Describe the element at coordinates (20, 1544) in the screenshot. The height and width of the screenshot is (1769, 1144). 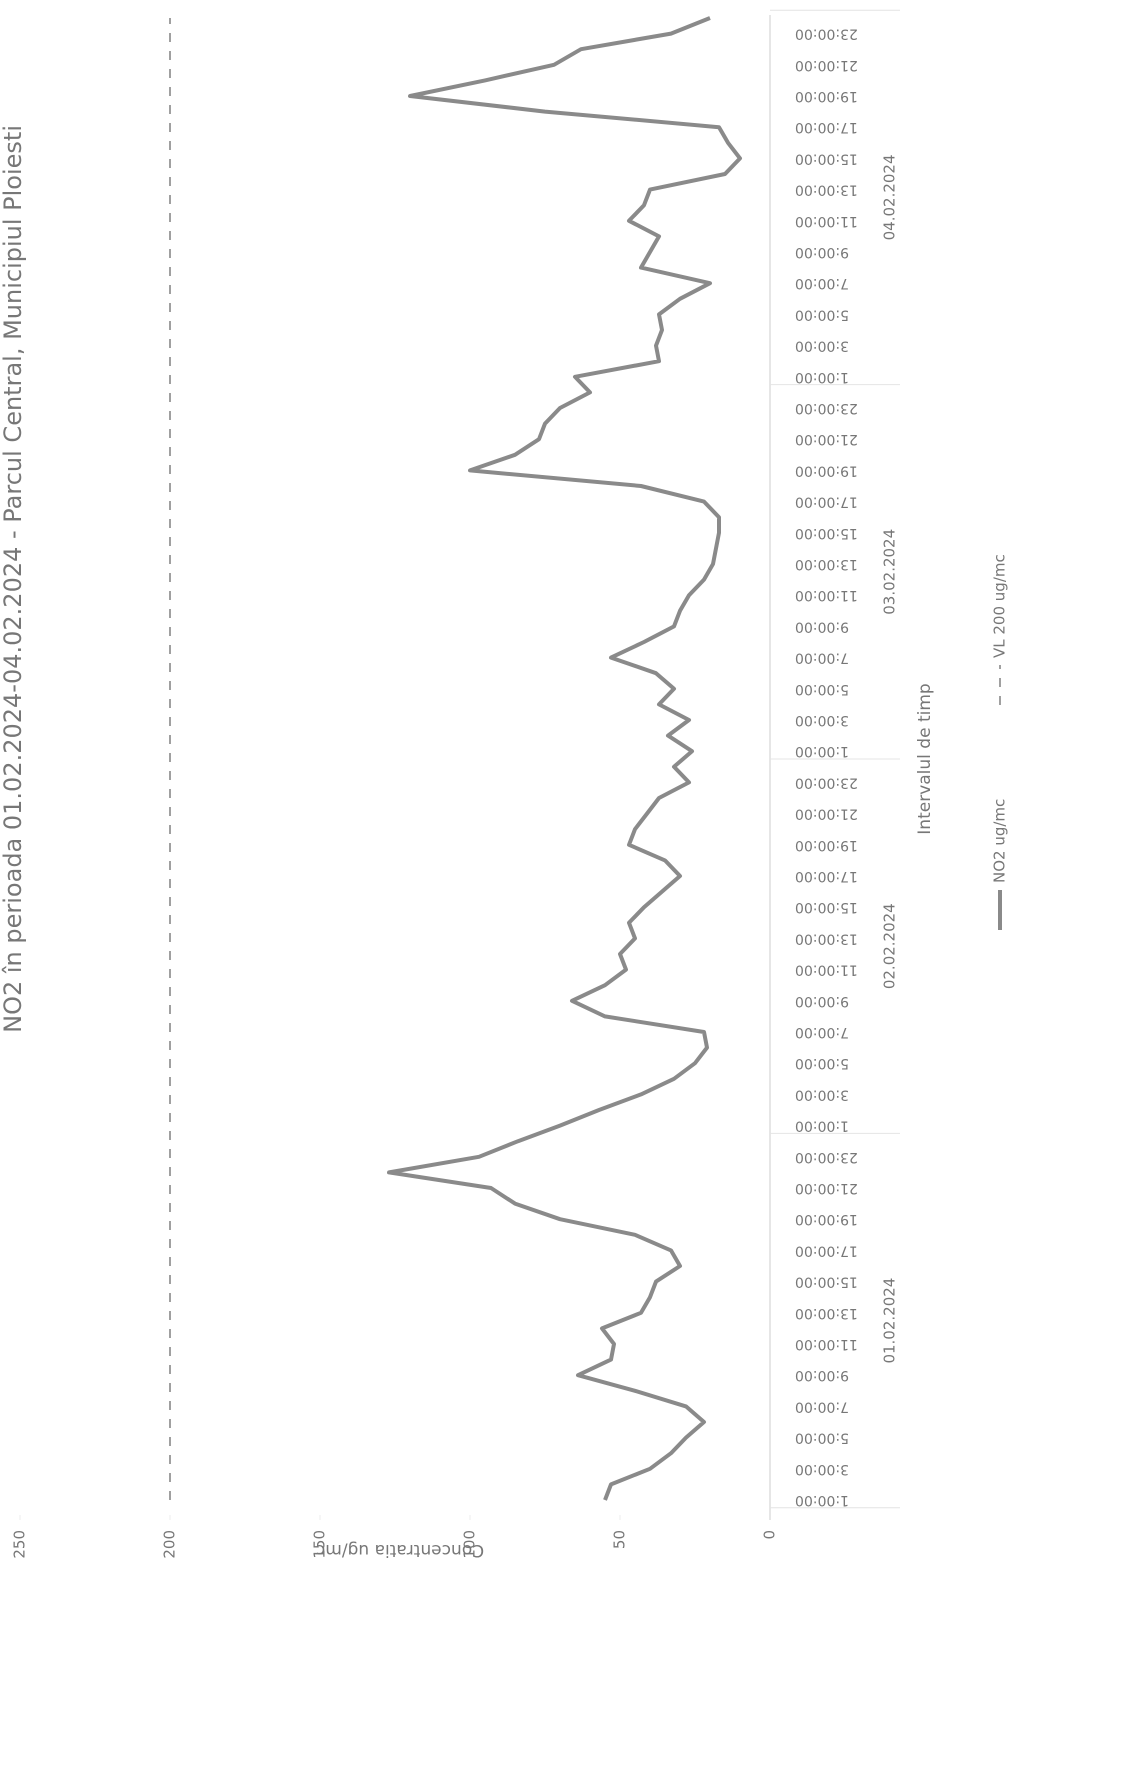
I see `y-tick-label: 250` at that location.